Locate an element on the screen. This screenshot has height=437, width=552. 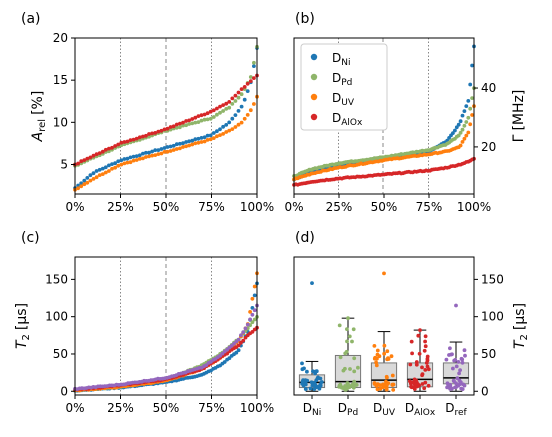
legend-entry-pd: DPd is located at coordinates (342, 79).